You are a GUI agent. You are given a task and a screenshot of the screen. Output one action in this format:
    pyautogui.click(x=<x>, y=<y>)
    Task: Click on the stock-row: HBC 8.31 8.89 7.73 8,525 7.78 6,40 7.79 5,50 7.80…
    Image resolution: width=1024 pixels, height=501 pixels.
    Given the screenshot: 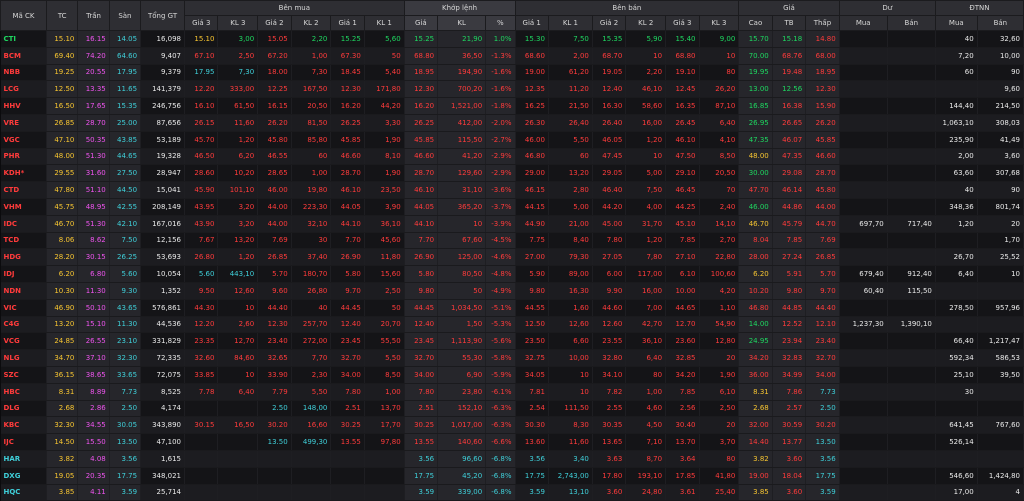 What is the action you would take?
    pyautogui.click(x=512, y=392)
    